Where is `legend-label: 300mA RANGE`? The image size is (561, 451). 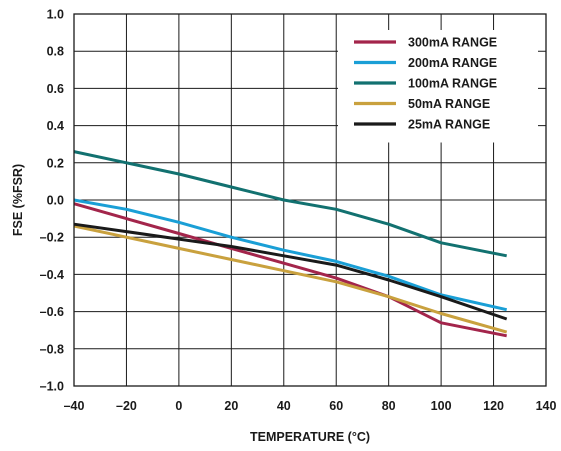 legend-label: 300mA RANGE is located at coordinates (452, 43).